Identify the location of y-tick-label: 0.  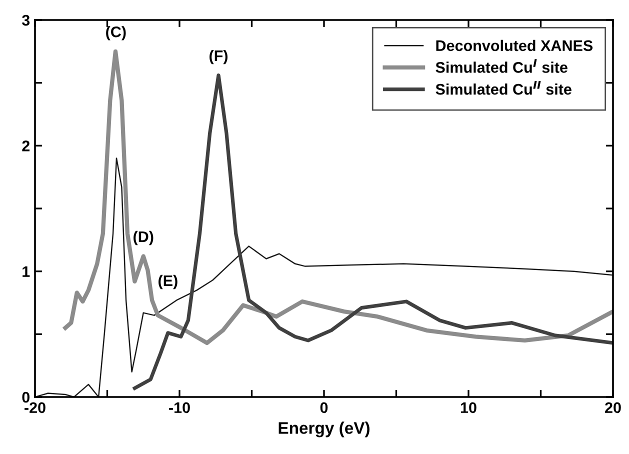
(26, 397).